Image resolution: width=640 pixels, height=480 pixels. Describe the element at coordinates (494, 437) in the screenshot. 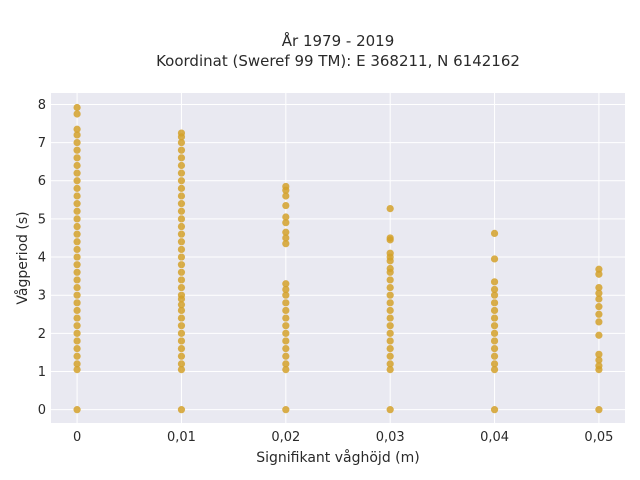

I see `x-tick-label: 0,04` at that location.